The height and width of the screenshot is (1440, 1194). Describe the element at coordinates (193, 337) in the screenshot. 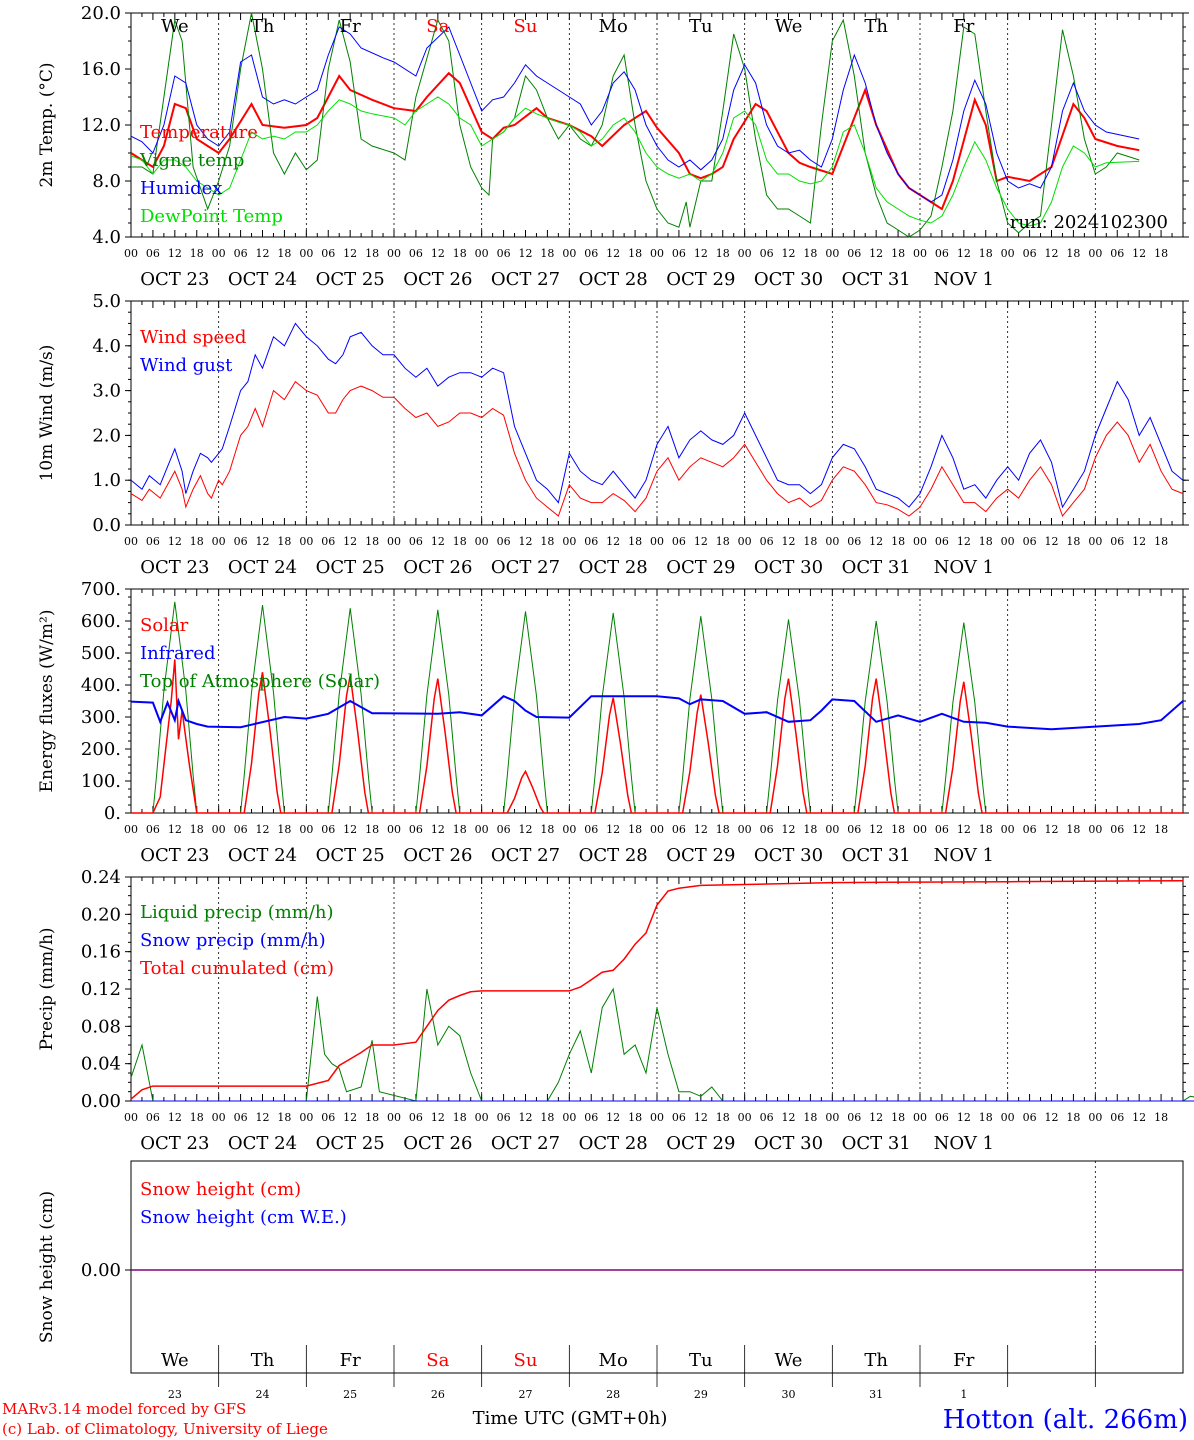

I see `legend-entry: Wind speed` at that location.